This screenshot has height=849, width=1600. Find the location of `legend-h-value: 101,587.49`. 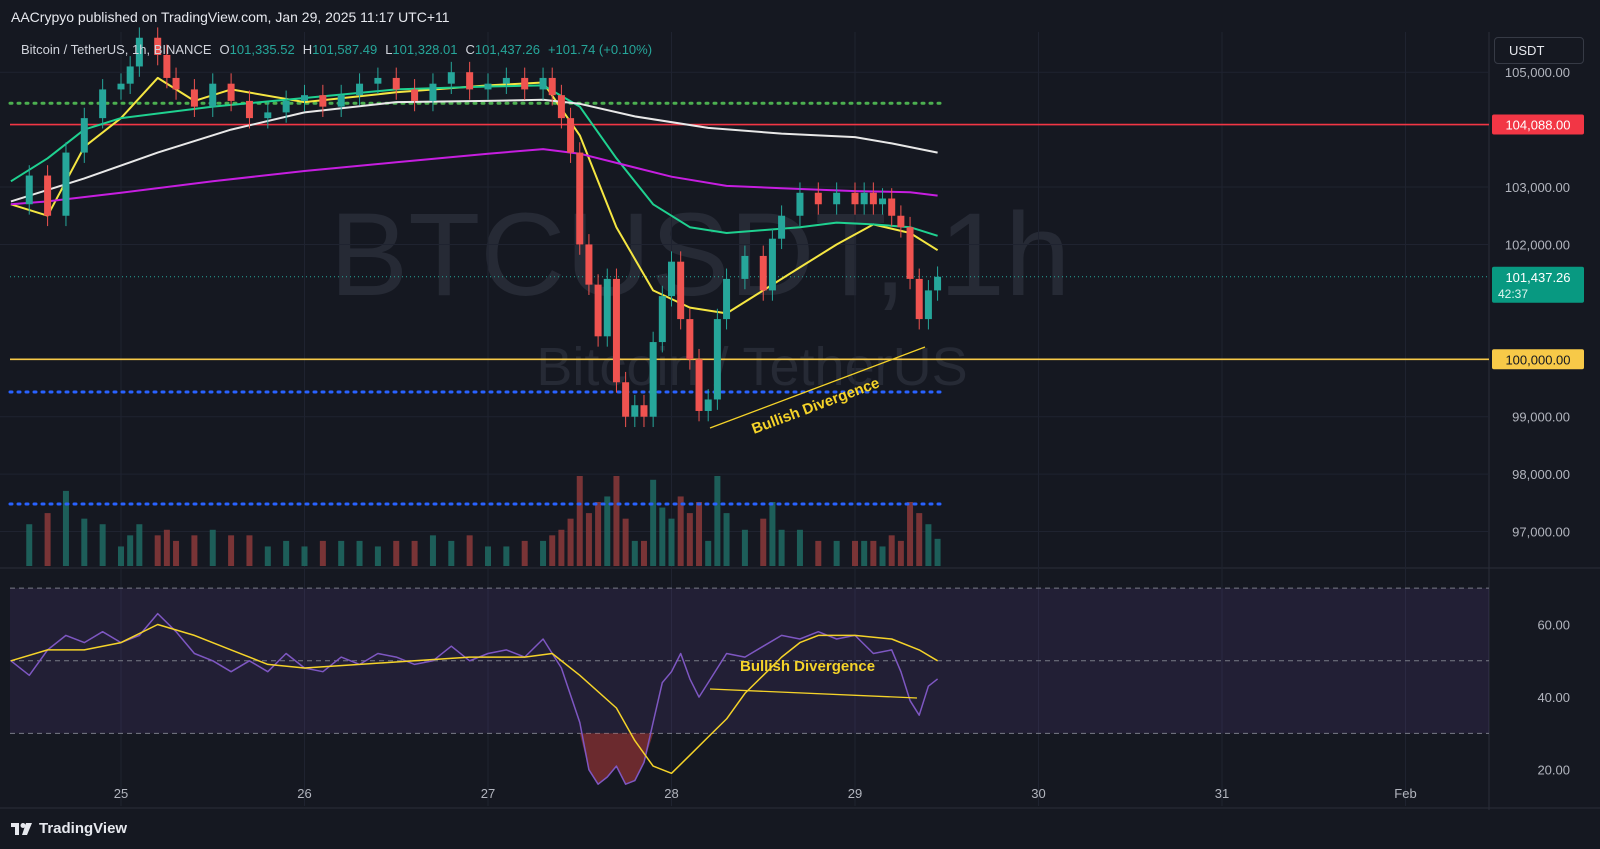

legend-h-value: 101,587.49 is located at coordinates (345, 49).